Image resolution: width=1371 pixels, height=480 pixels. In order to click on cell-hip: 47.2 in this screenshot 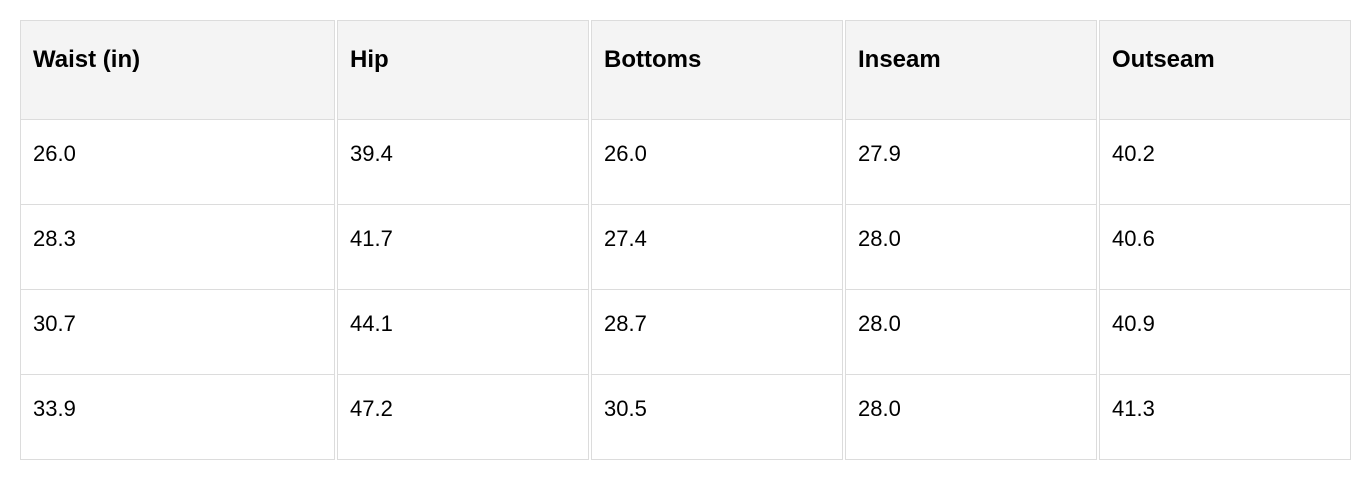, I will do `click(463, 417)`.